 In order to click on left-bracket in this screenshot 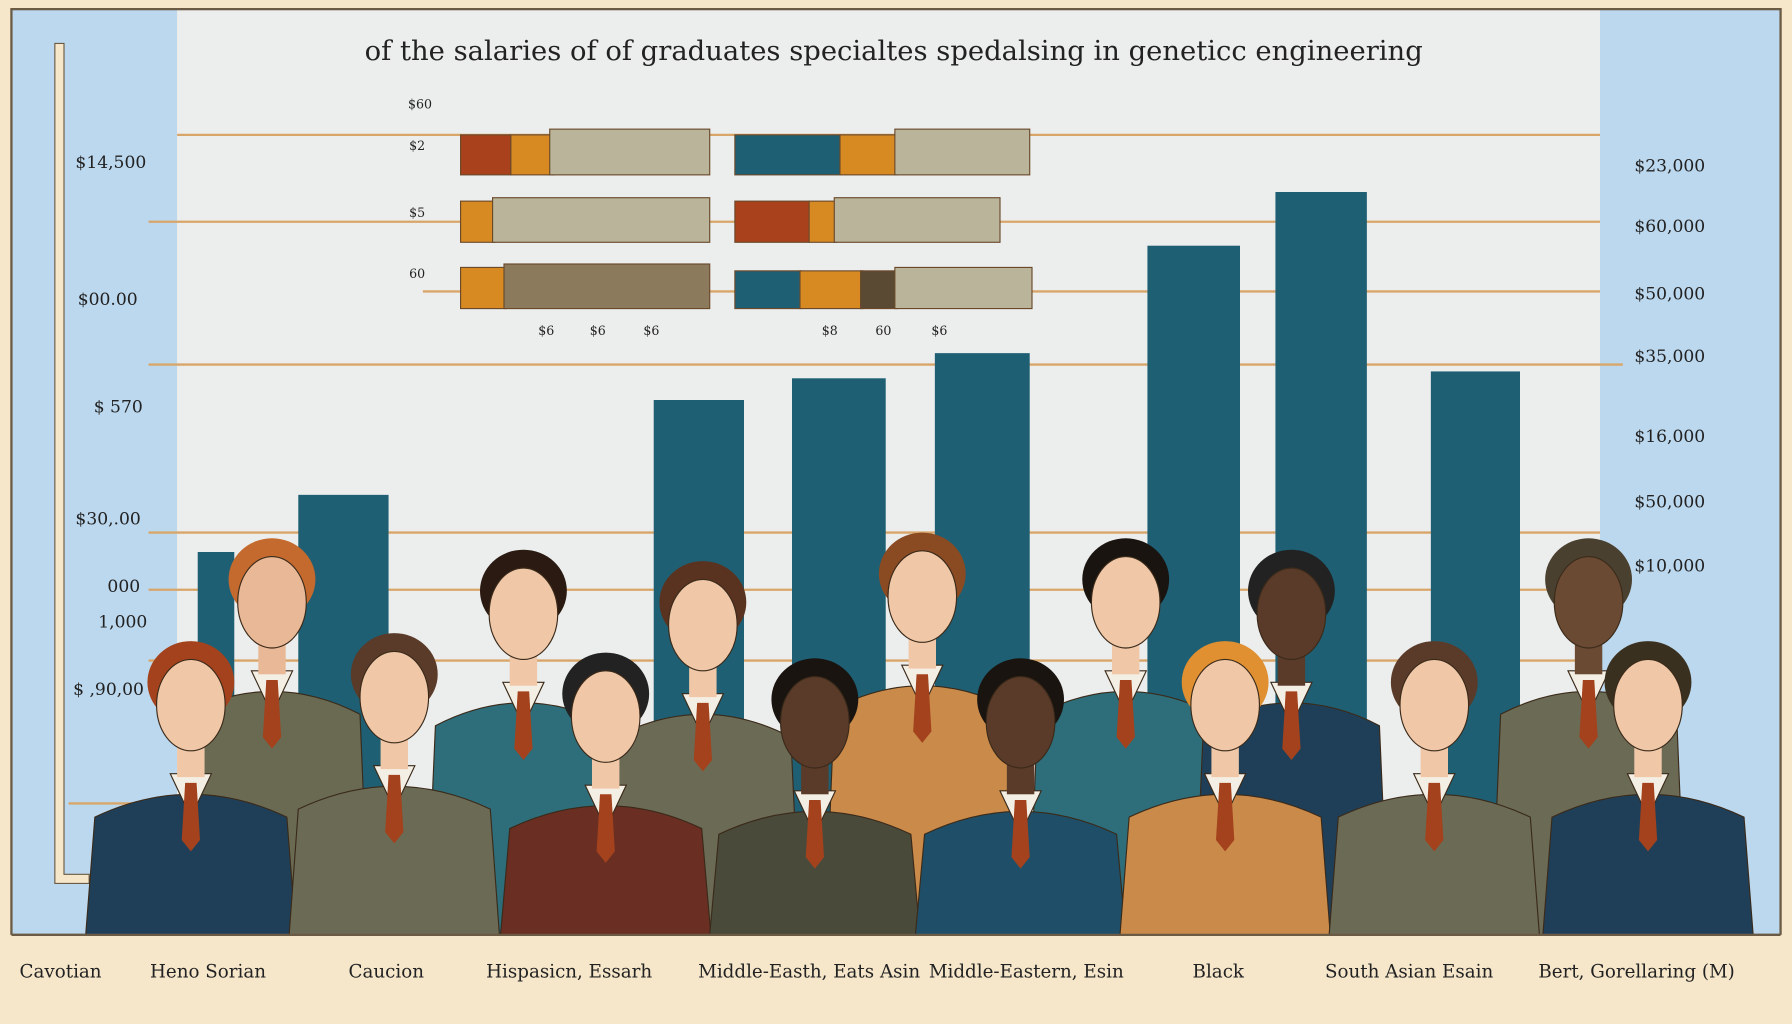, I will do `click(72, 463)`.